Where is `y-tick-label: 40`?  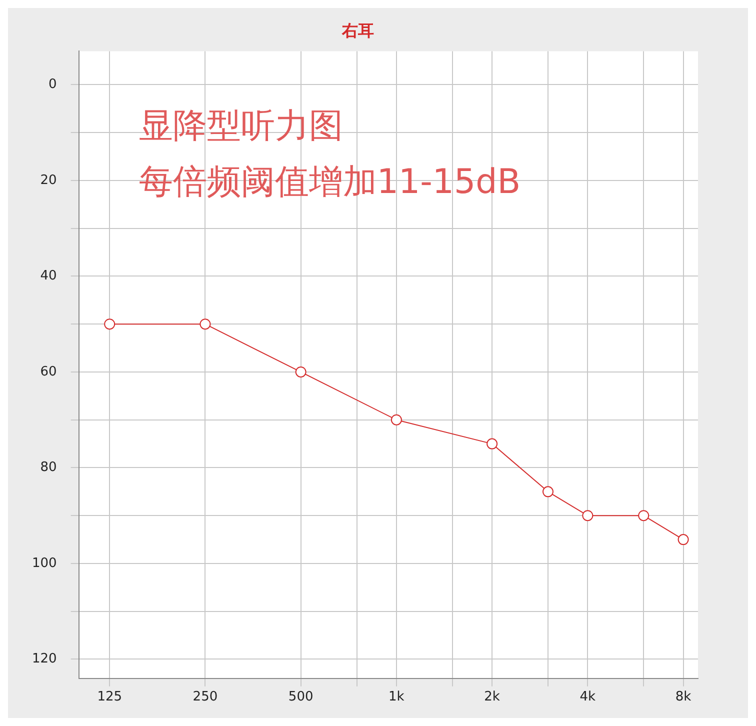 y-tick-label: 40 is located at coordinates (48, 276).